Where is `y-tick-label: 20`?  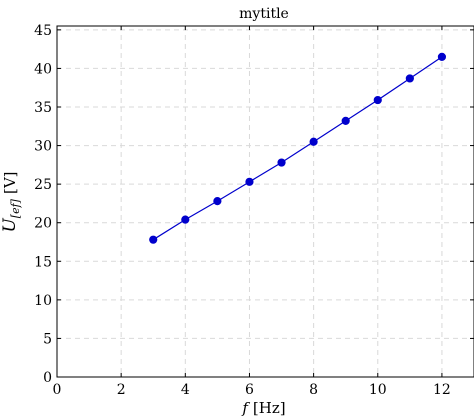
y-tick-label: 20 is located at coordinates (43, 224).